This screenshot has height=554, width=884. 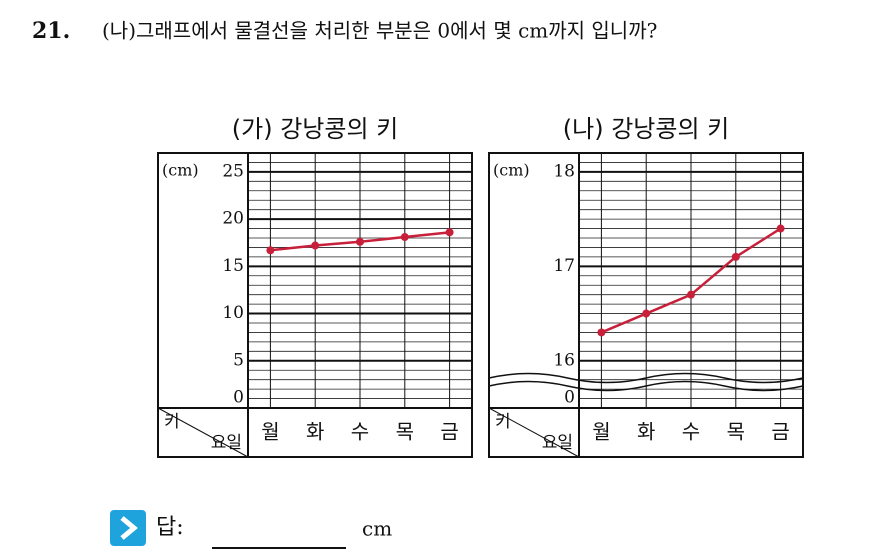 What do you see at coordinates (170, 527) in the screenshot?
I see `answer-label: 답:` at bounding box center [170, 527].